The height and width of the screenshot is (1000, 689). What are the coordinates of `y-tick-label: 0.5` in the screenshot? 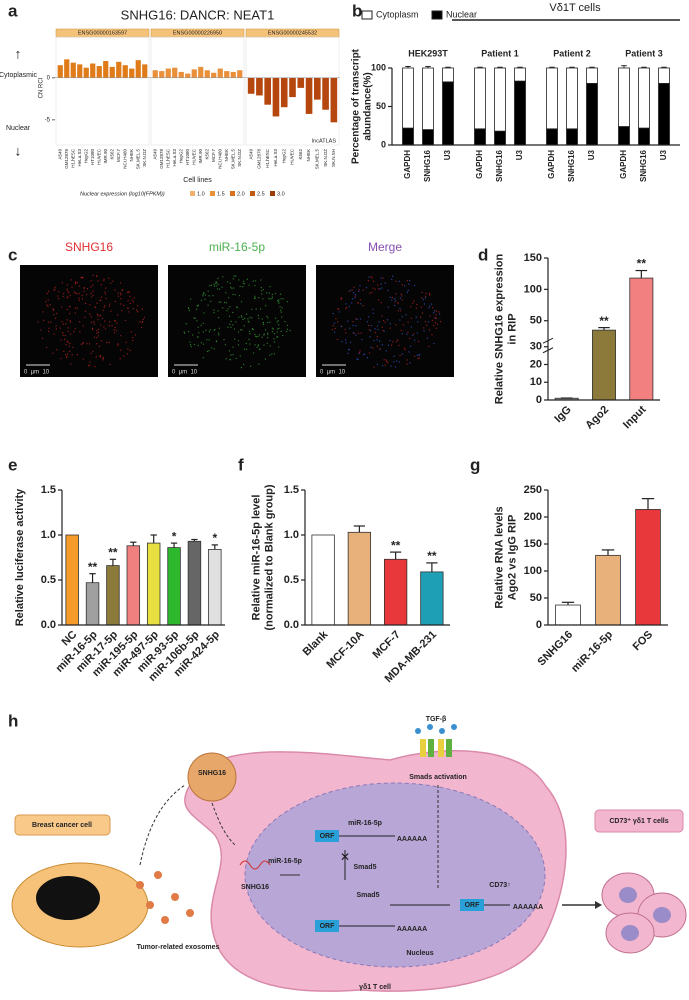 It's located at (48, 580).